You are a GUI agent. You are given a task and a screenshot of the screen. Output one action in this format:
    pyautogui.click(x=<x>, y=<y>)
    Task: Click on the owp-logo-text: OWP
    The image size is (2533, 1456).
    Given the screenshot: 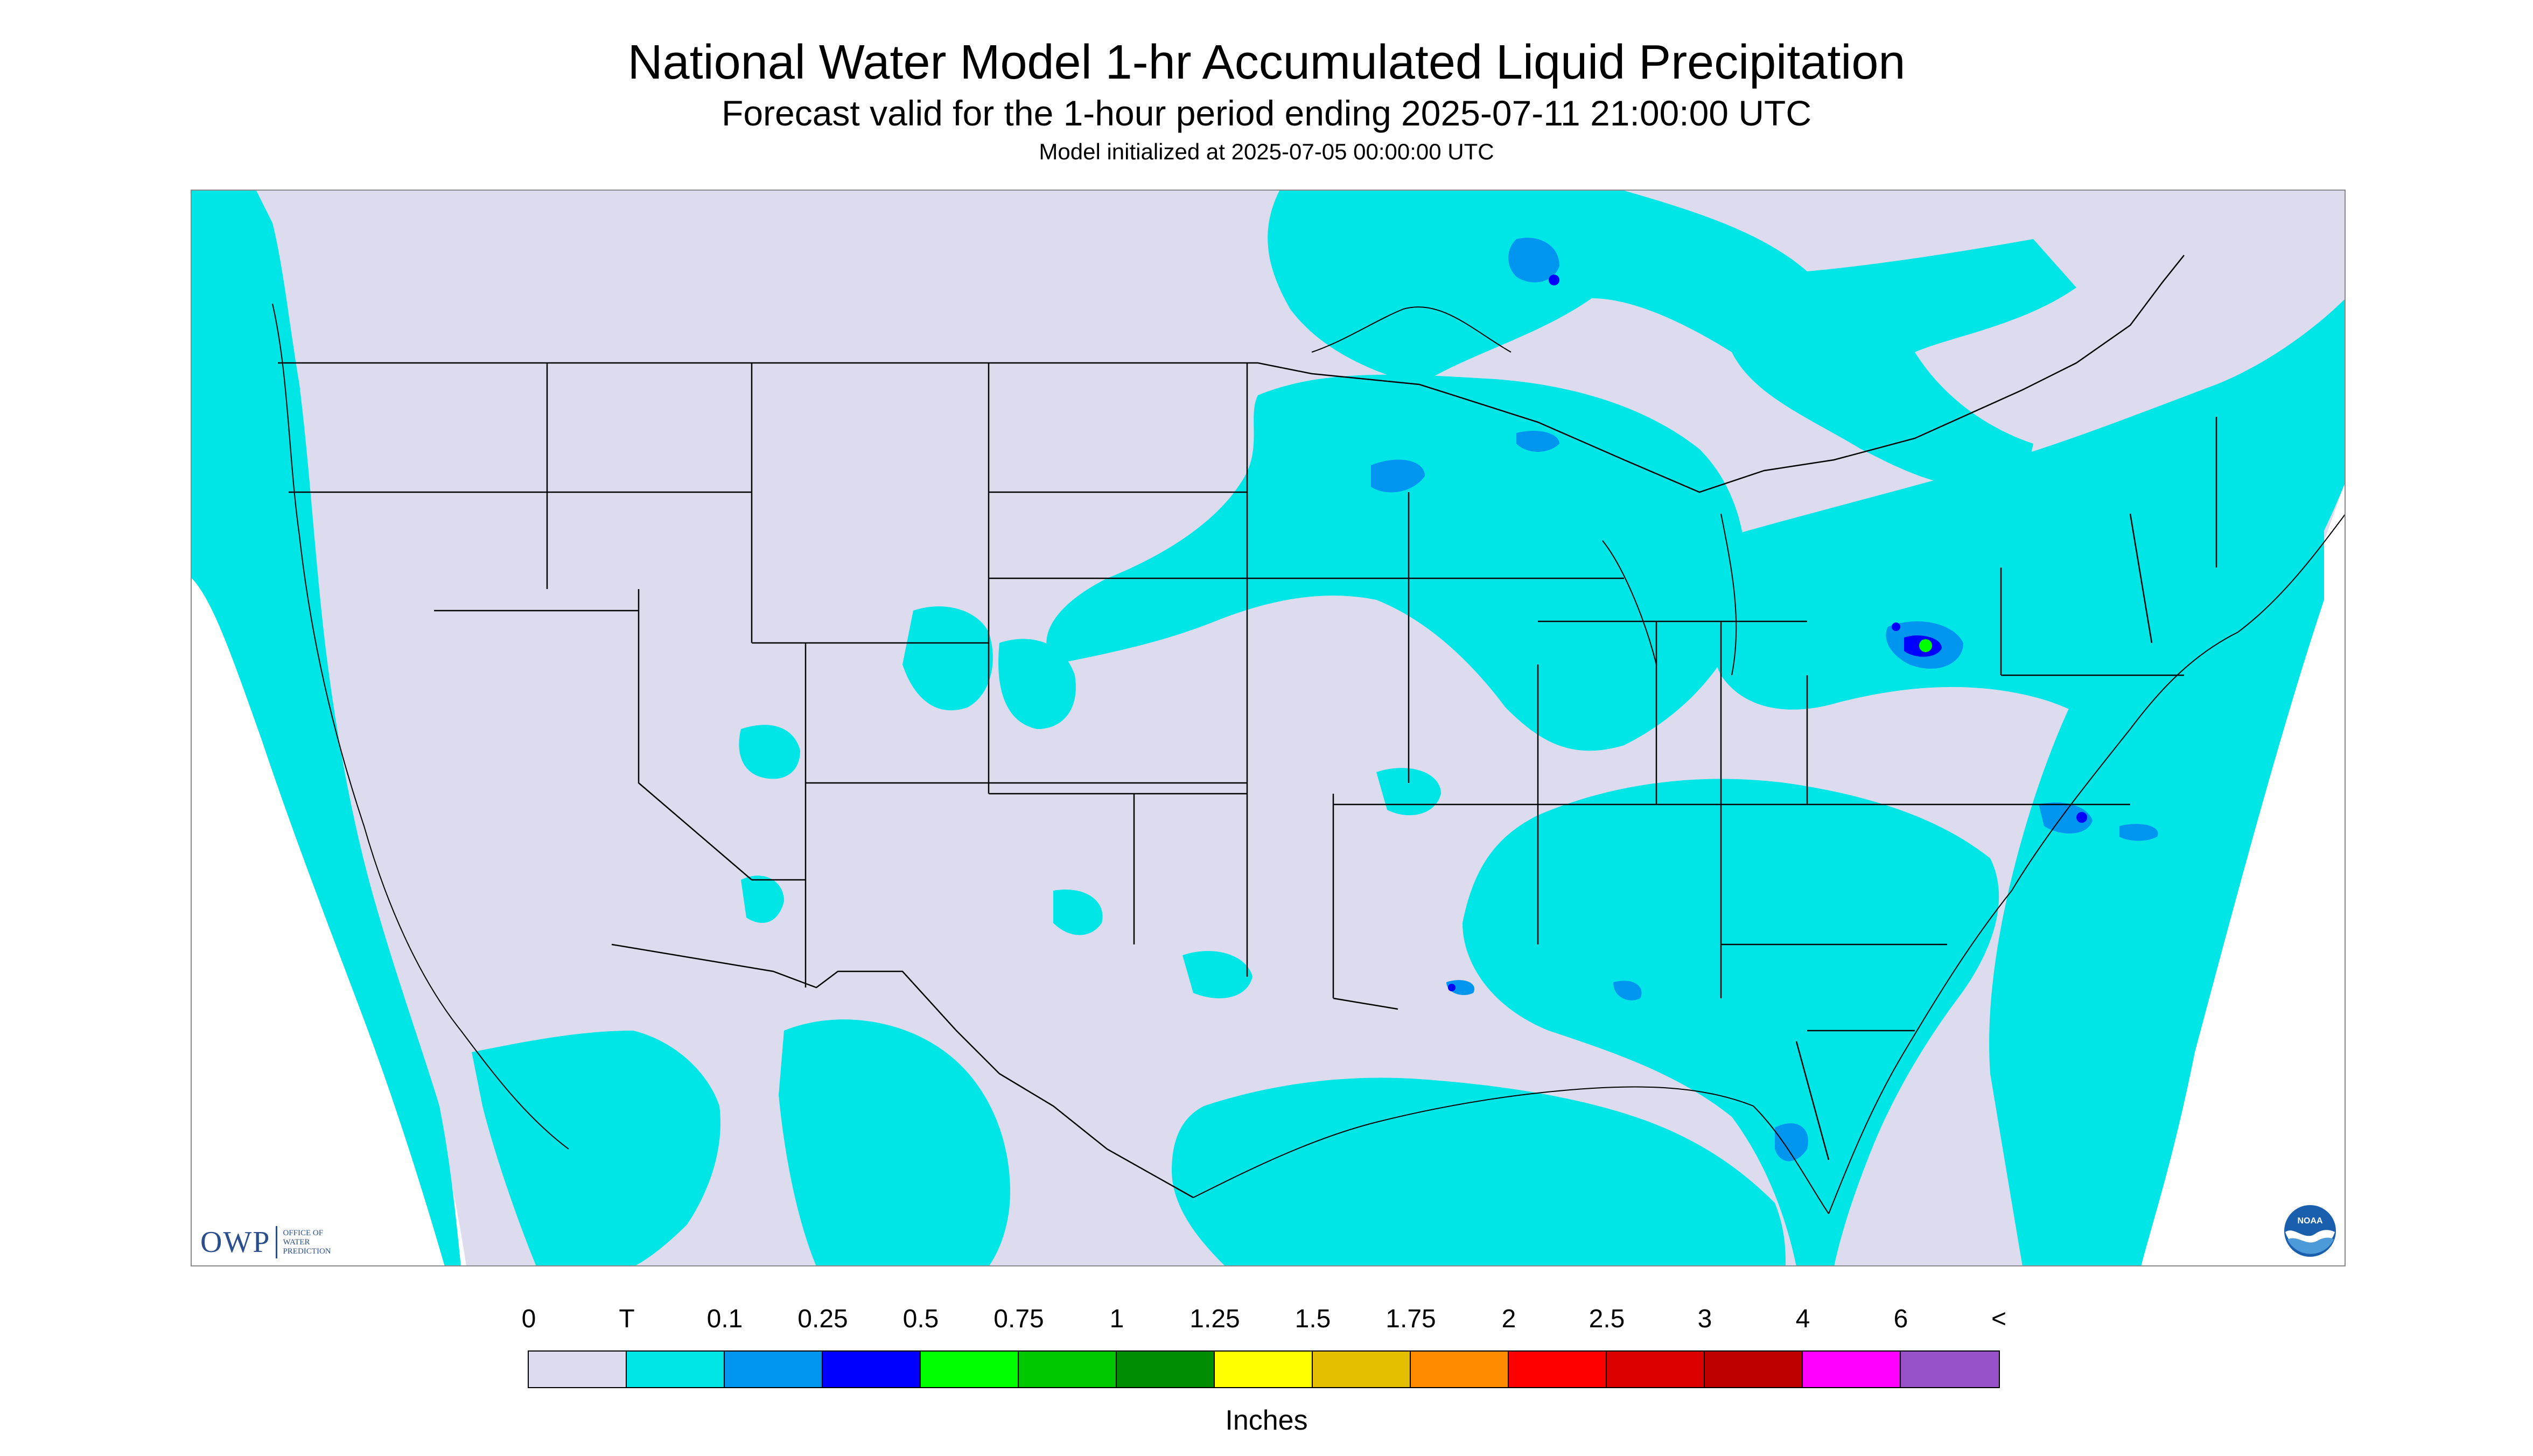 What is the action you would take?
    pyautogui.click(x=235, y=1242)
    